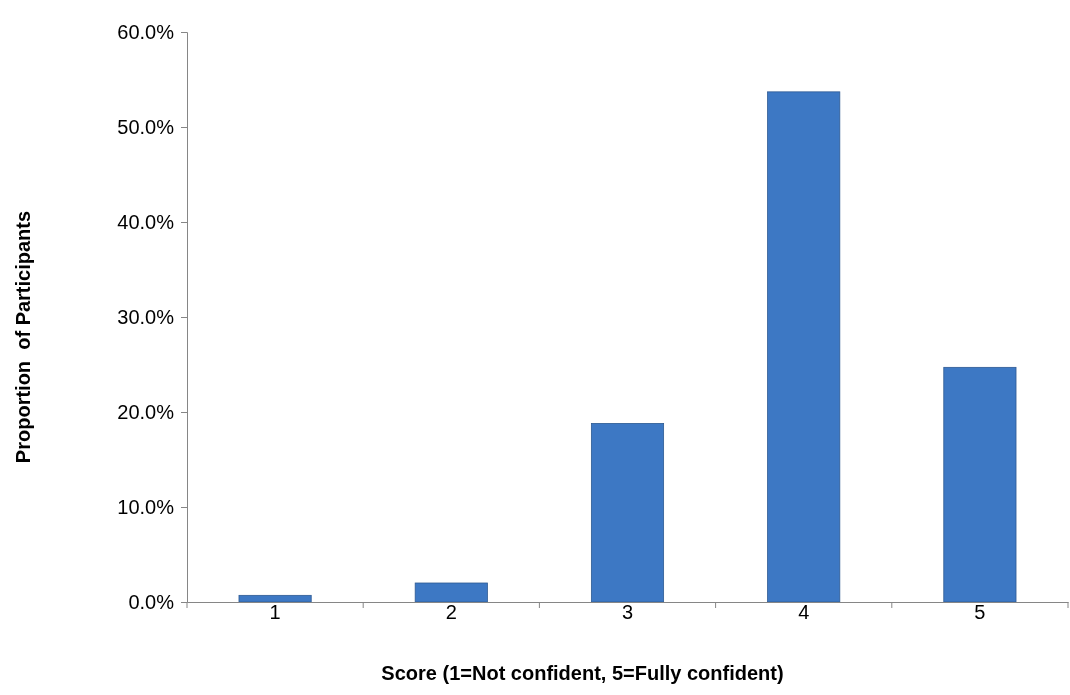 Image resolution: width=1070 pixels, height=695 pixels. What do you see at coordinates (146, 221) in the screenshot?
I see `y-tick-label: 40.0%` at bounding box center [146, 221].